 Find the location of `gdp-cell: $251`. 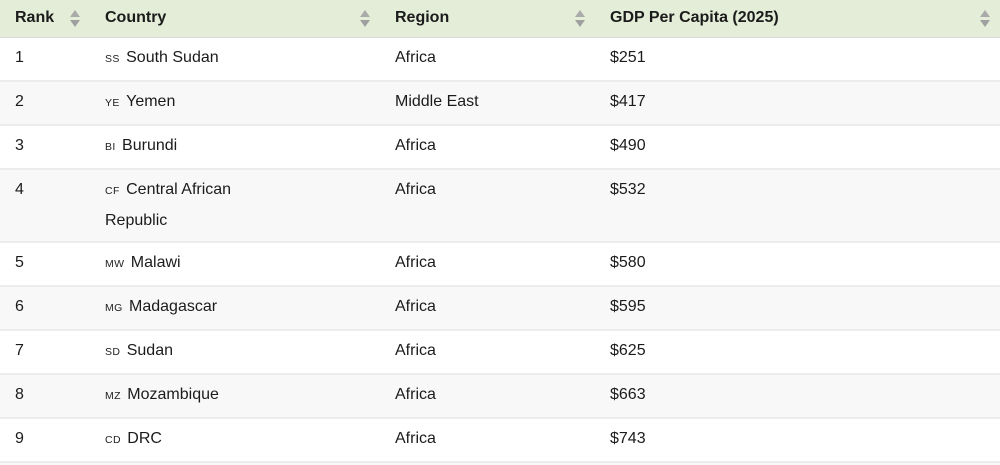

gdp-cell: $251 is located at coordinates (797, 59).